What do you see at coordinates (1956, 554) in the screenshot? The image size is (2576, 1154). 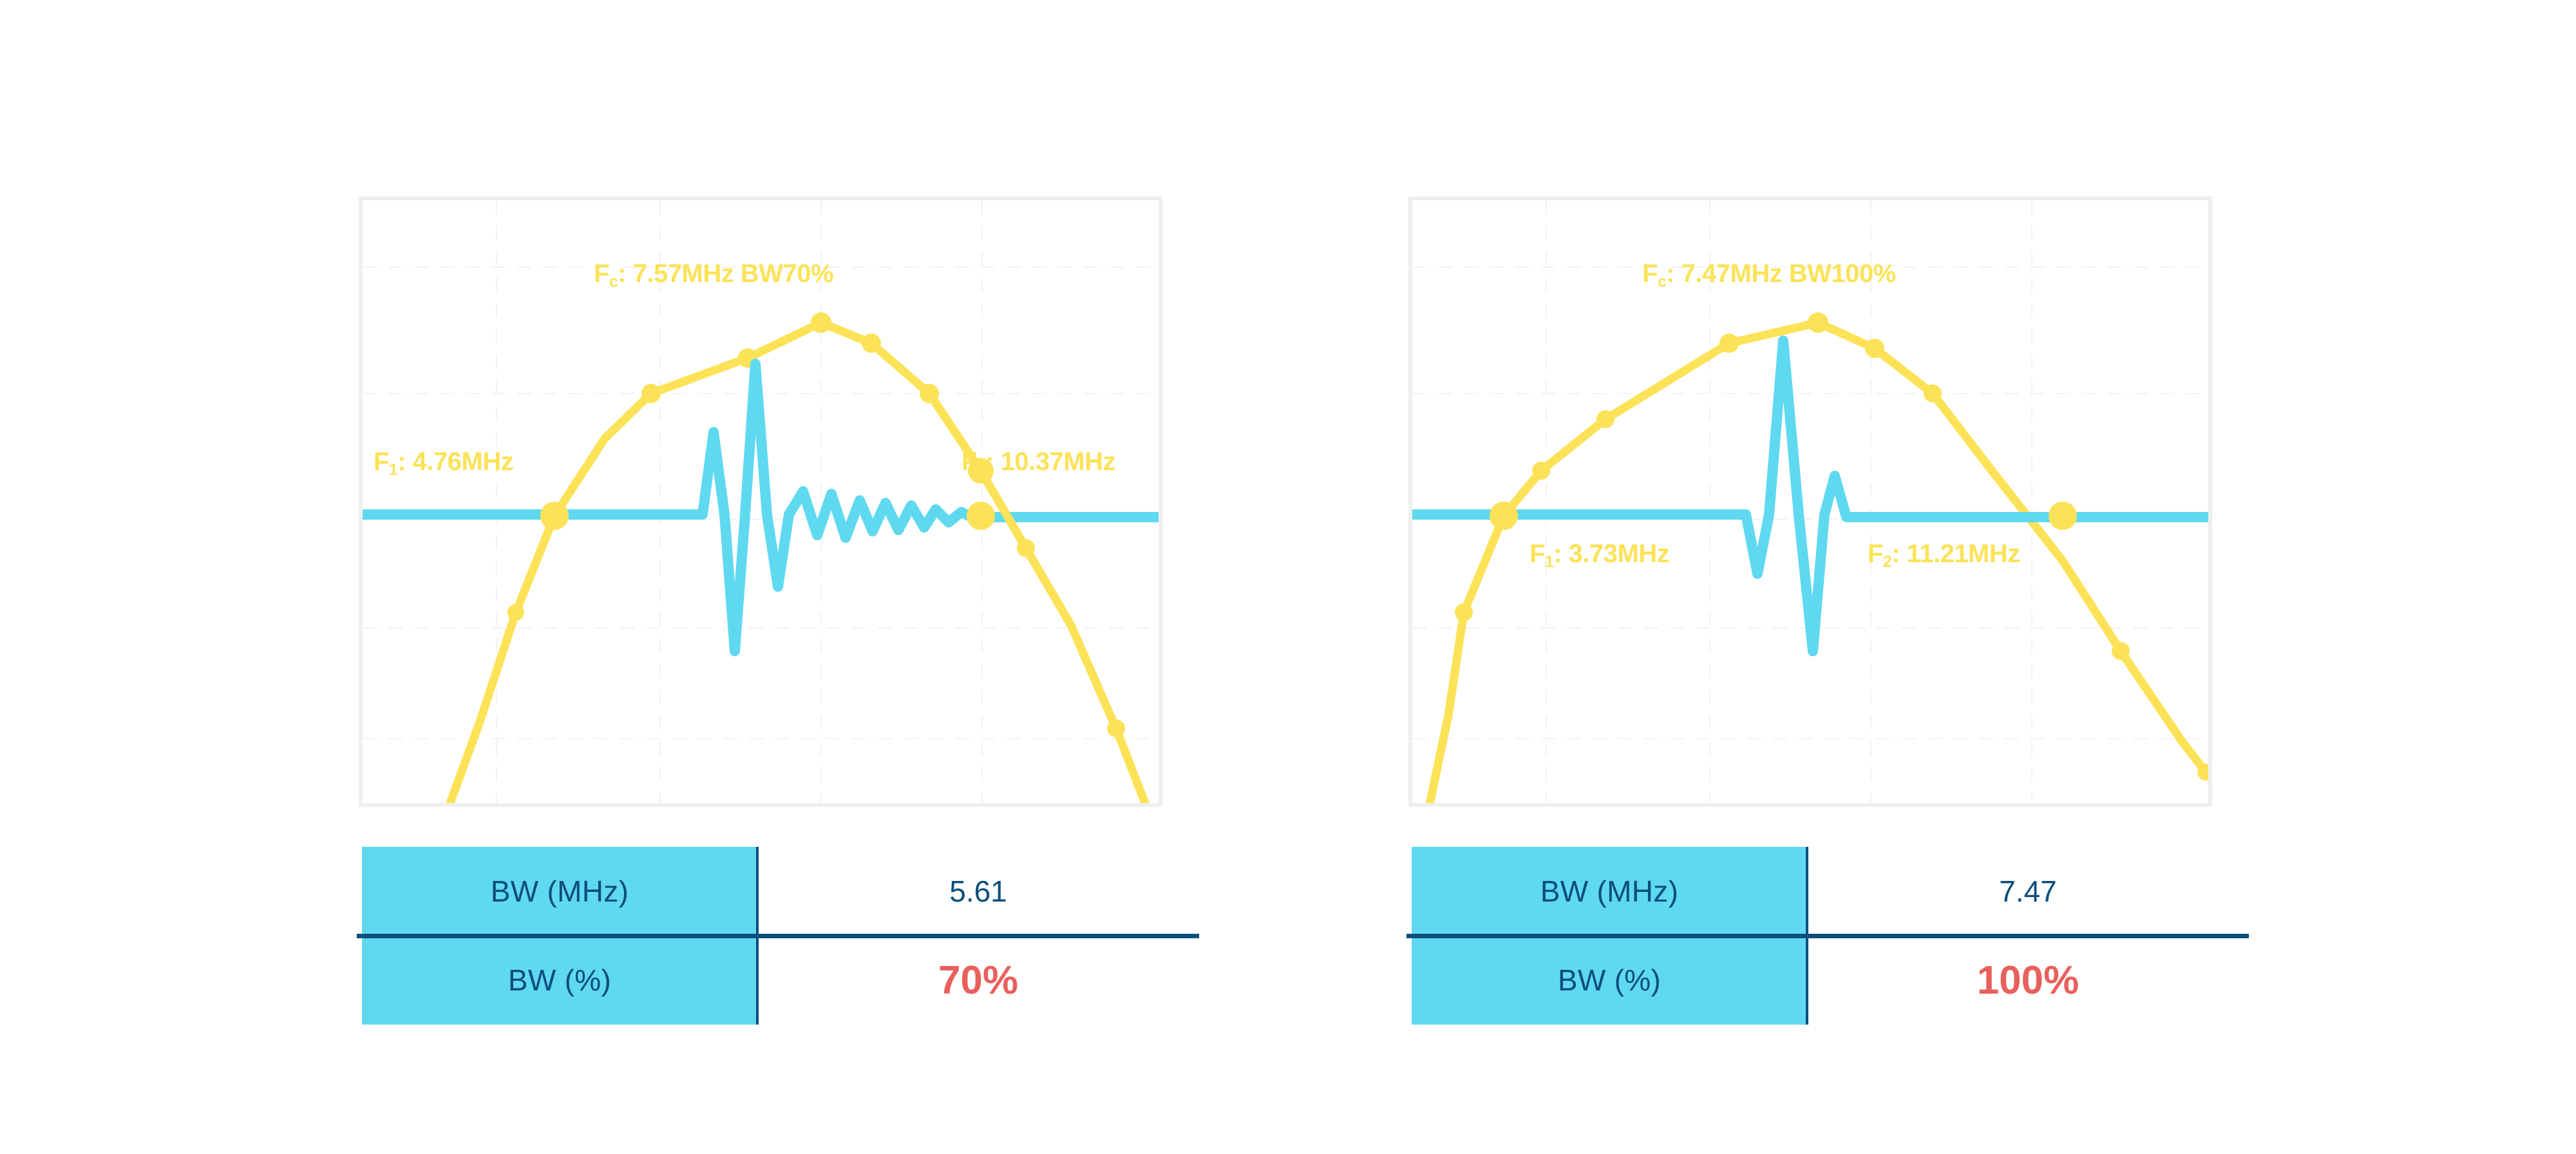 I see `f2-text: : 11.21MHz` at bounding box center [1956, 554].